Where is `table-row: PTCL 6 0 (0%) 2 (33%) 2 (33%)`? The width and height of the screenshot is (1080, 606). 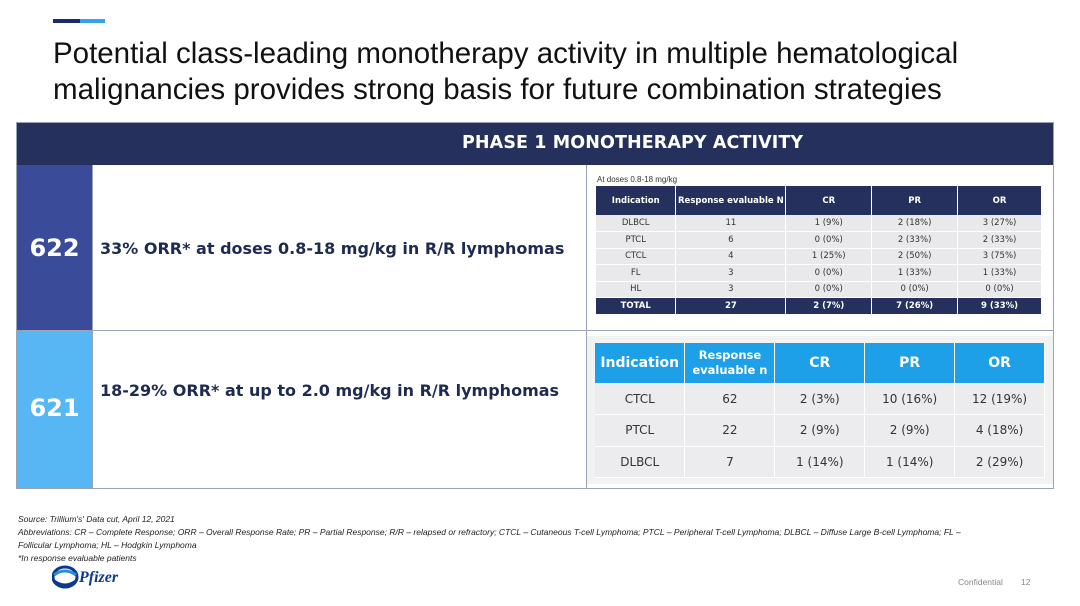
table-row: PTCL 6 0 (0%) 2 (33%) 2 (33%) is located at coordinates (819, 240).